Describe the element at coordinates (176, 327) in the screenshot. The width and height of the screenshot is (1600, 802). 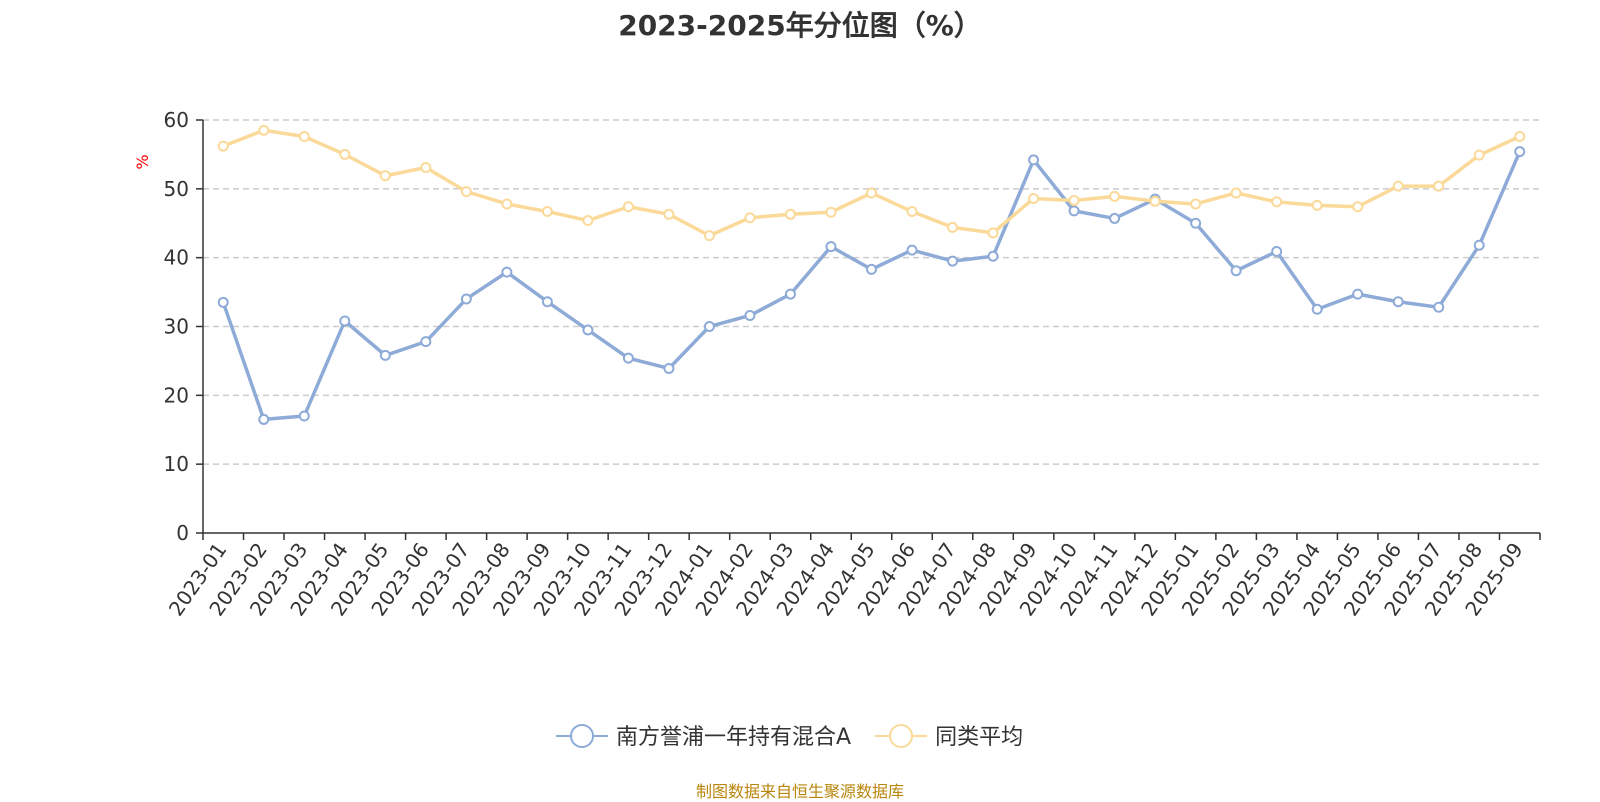
I see `y-tick-label: 30` at that location.